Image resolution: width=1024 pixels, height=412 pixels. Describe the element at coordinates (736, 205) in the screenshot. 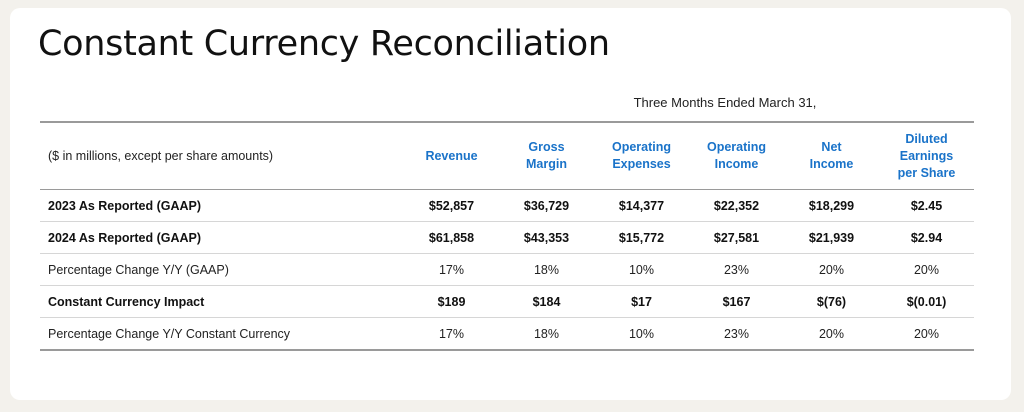

I see `table-cell: $22,352` at that location.